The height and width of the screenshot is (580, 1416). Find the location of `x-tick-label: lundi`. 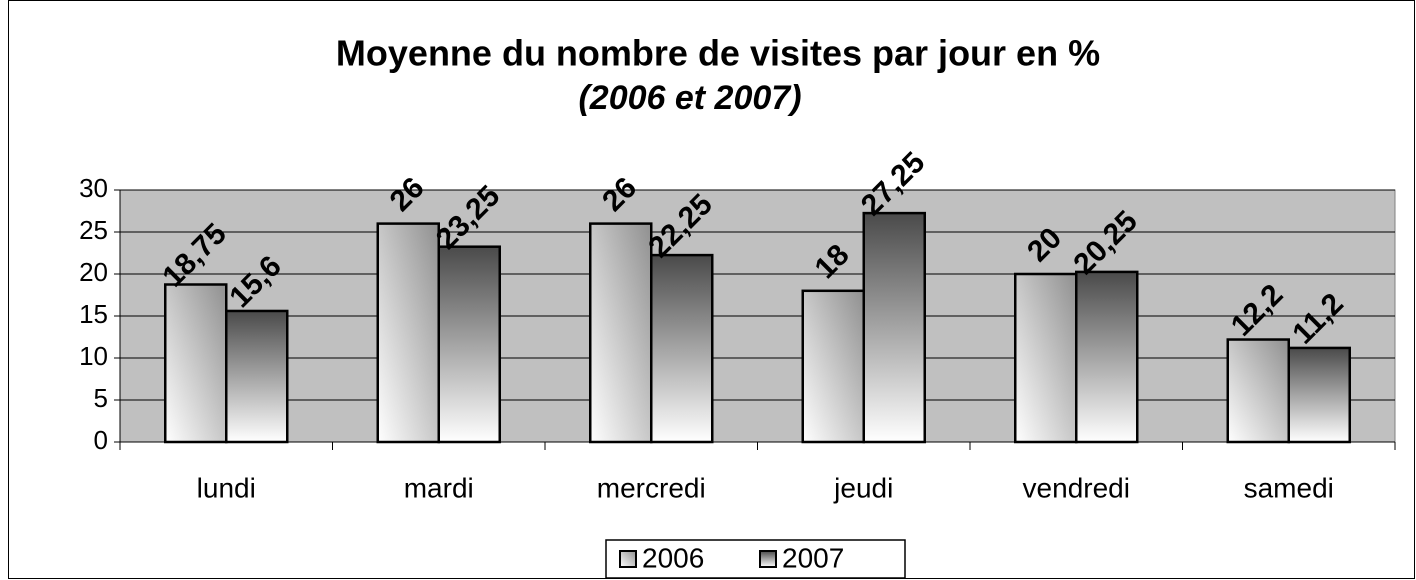

x-tick-label: lundi is located at coordinates (226, 487).